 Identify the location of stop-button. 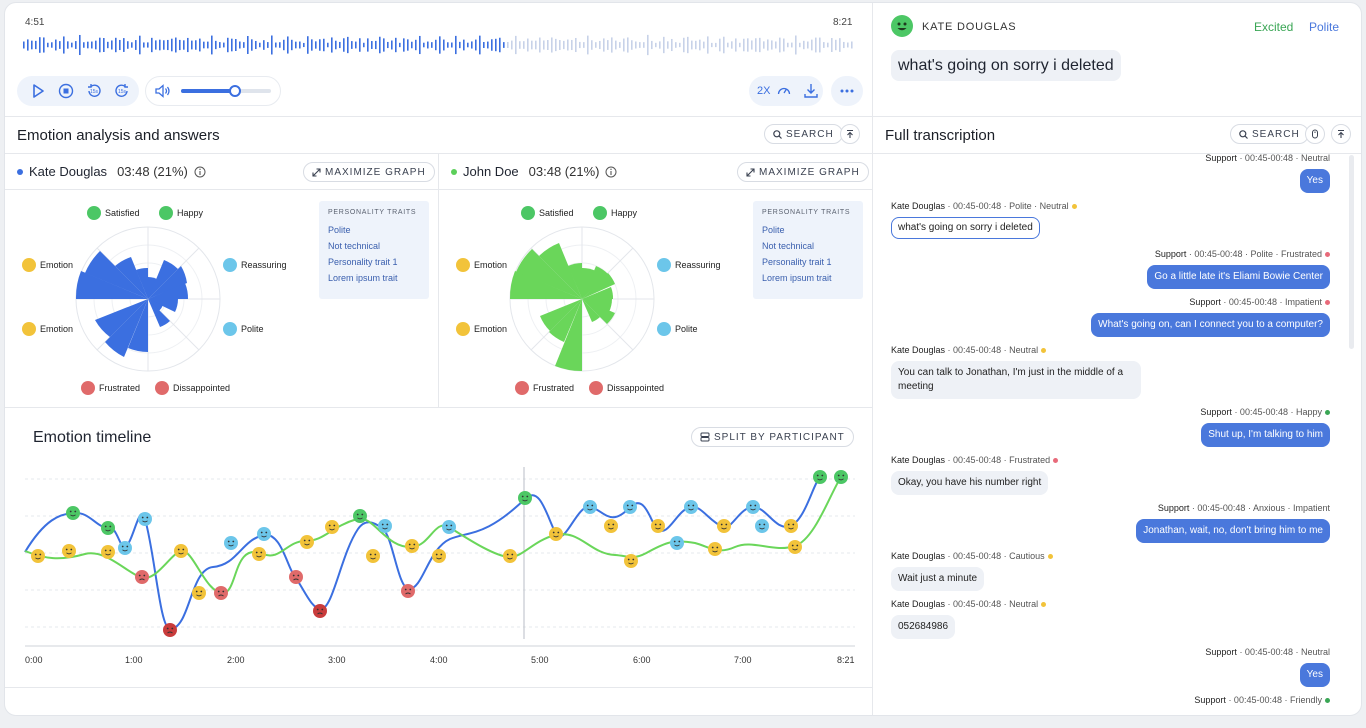
(66, 91).